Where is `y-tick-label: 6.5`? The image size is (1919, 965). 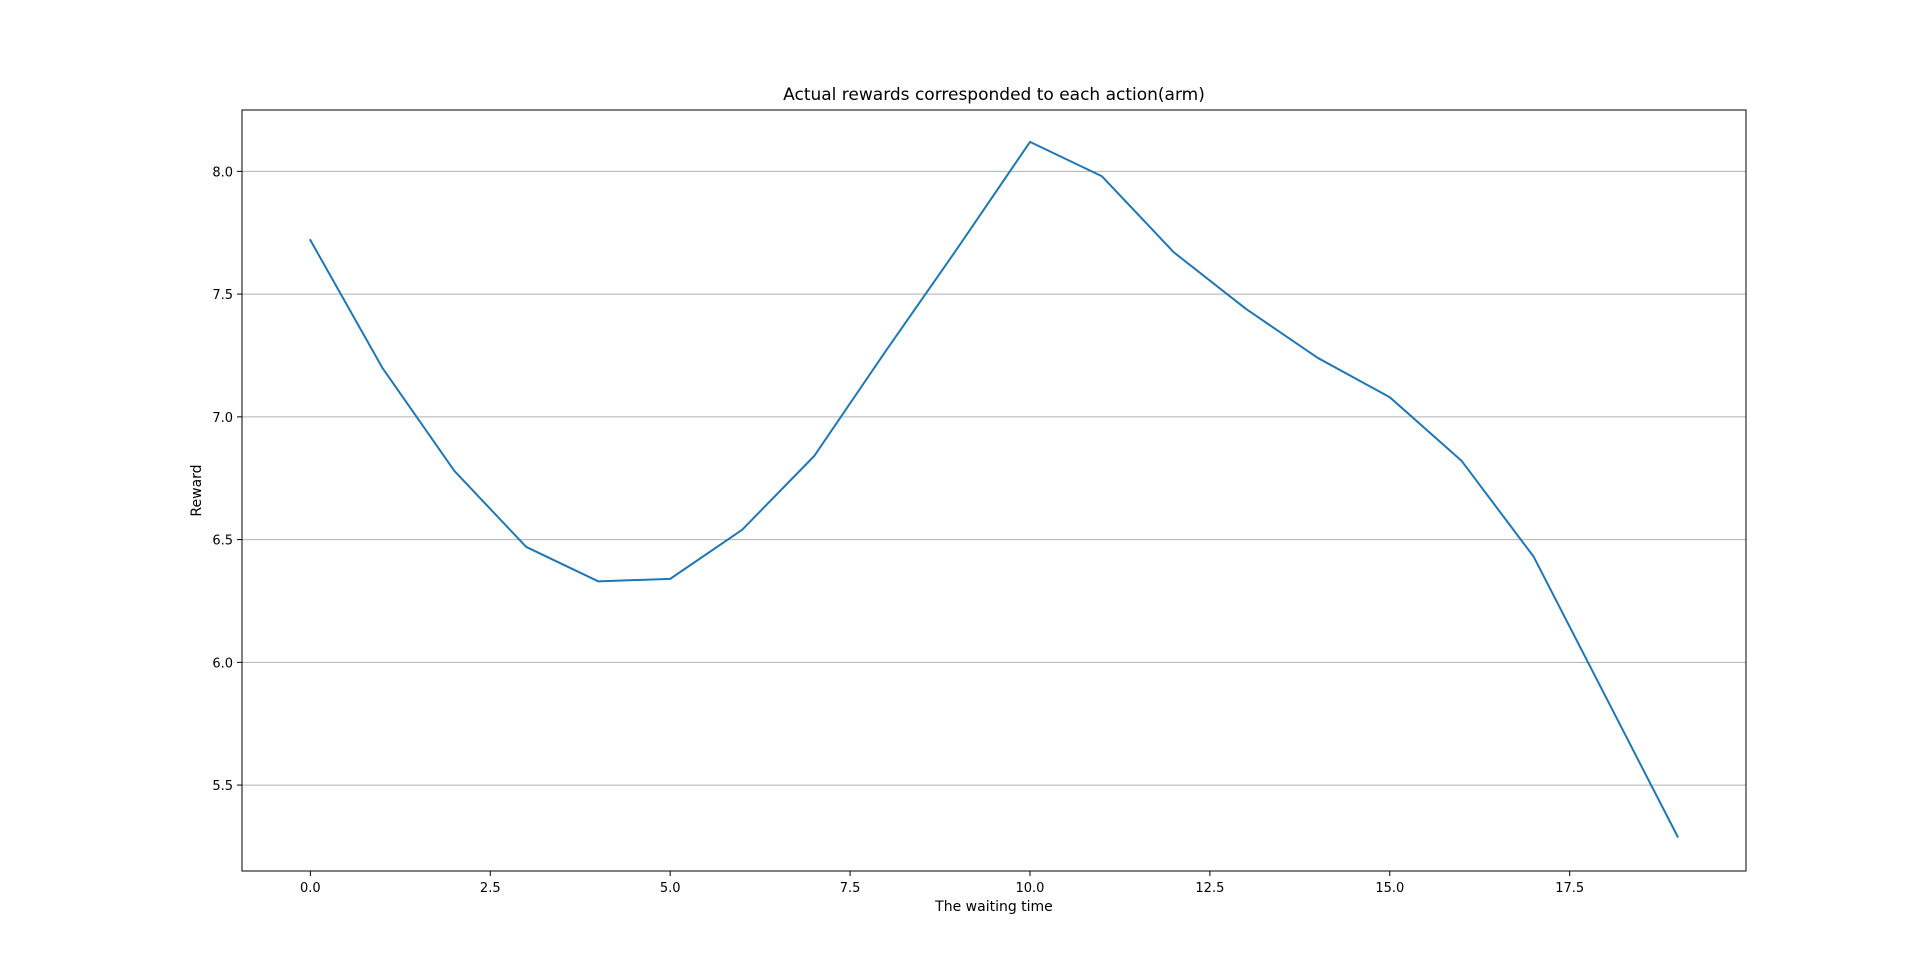 y-tick-label: 6.5 is located at coordinates (222, 541).